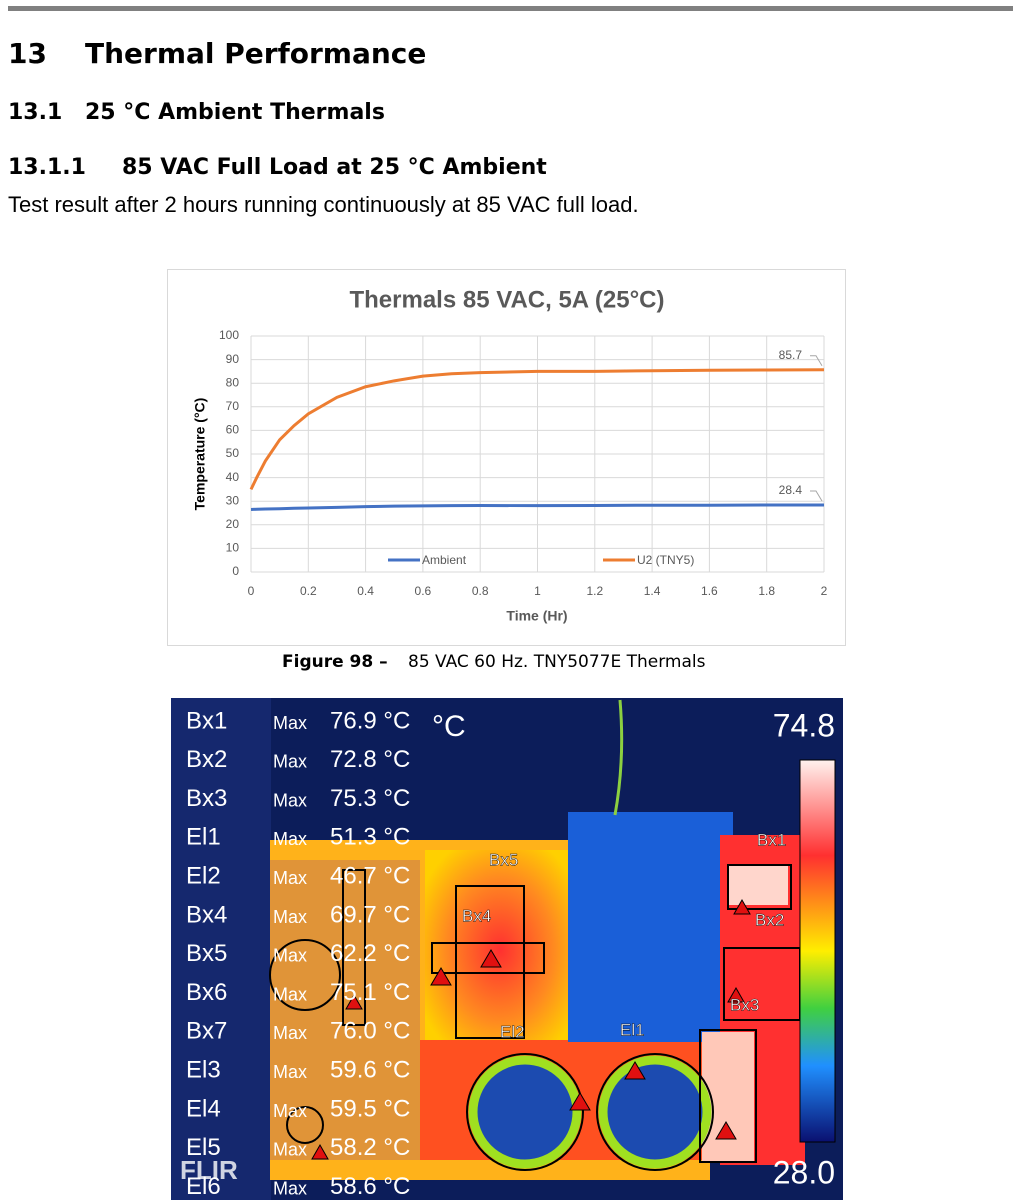 Image resolution: width=1021 pixels, height=1200 pixels. I want to click on x-tick-label: 1, so click(537, 591).